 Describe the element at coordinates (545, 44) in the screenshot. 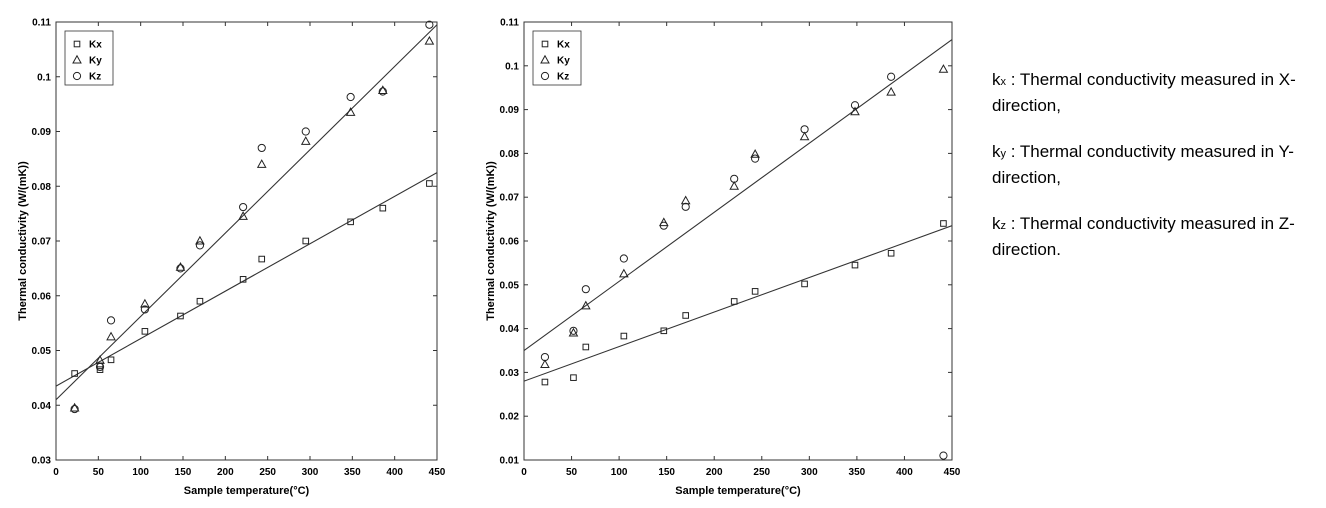

I see `legend-marker-kx` at that location.